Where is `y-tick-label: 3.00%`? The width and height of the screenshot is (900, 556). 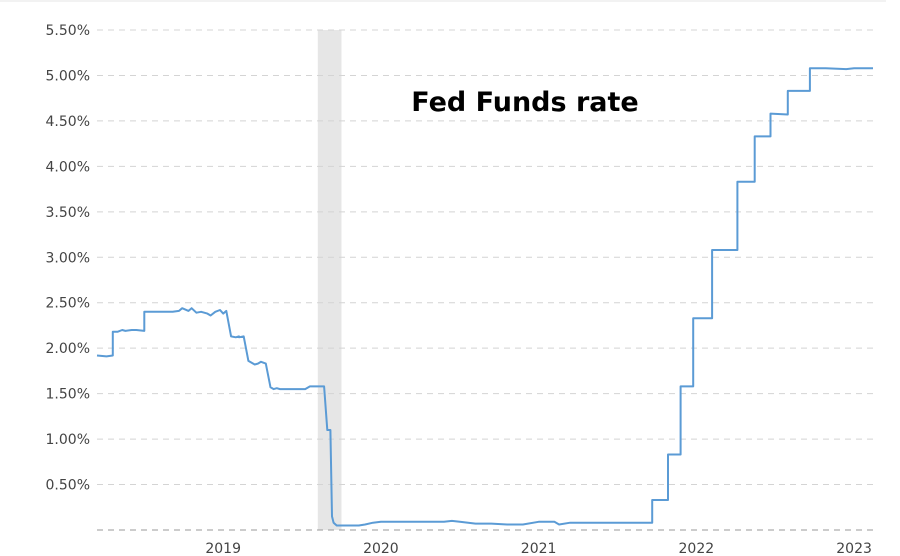
y-tick-label: 3.00% is located at coordinates (68, 258).